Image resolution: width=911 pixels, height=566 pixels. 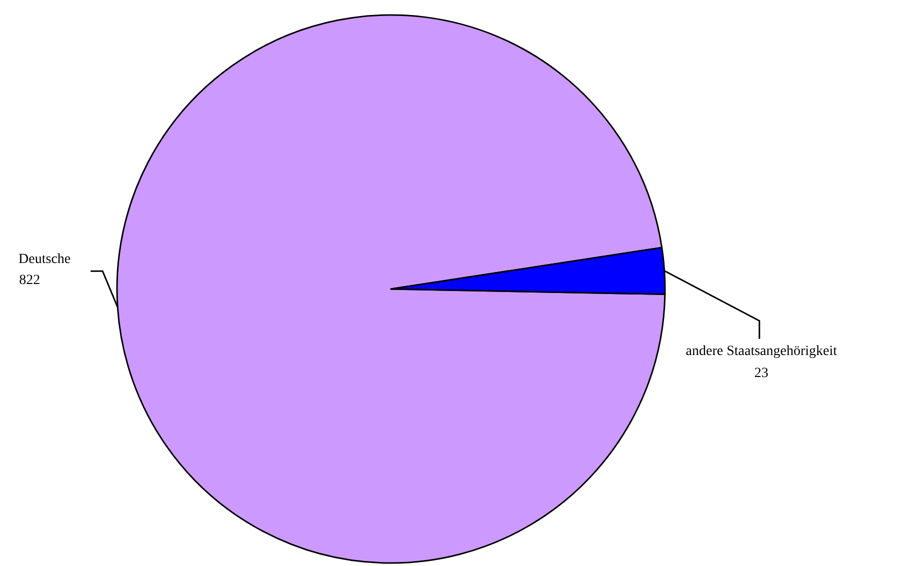 I want to click on data-label: 23, so click(x=761, y=373).